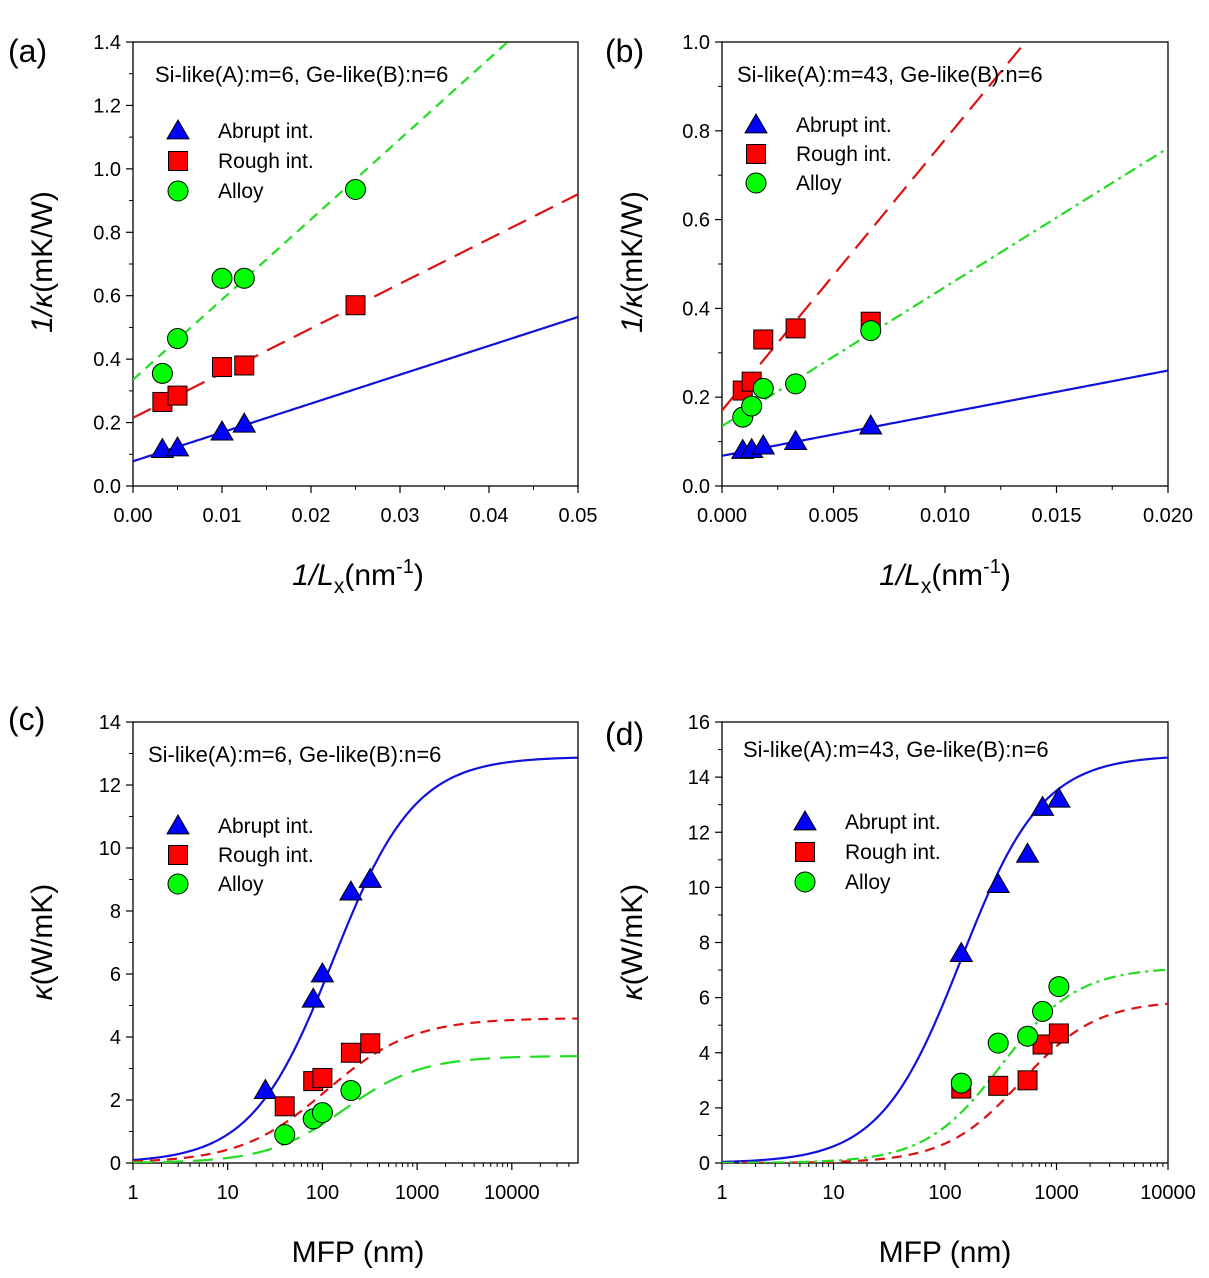 This screenshot has width=1209, height=1278. What do you see at coordinates (400, 516) in the screenshot?
I see `x-tick-label: 0.03` at bounding box center [400, 516].